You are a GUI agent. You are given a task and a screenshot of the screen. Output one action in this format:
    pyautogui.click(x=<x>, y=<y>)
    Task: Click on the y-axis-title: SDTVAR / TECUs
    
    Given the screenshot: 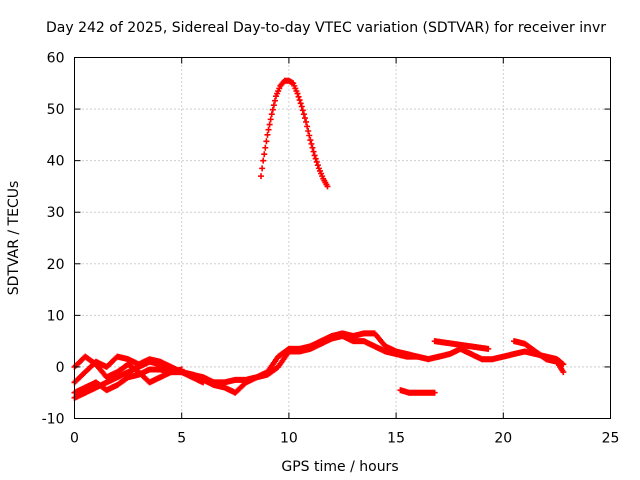 What is the action you would take?
    pyautogui.click(x=14, y=238)
    